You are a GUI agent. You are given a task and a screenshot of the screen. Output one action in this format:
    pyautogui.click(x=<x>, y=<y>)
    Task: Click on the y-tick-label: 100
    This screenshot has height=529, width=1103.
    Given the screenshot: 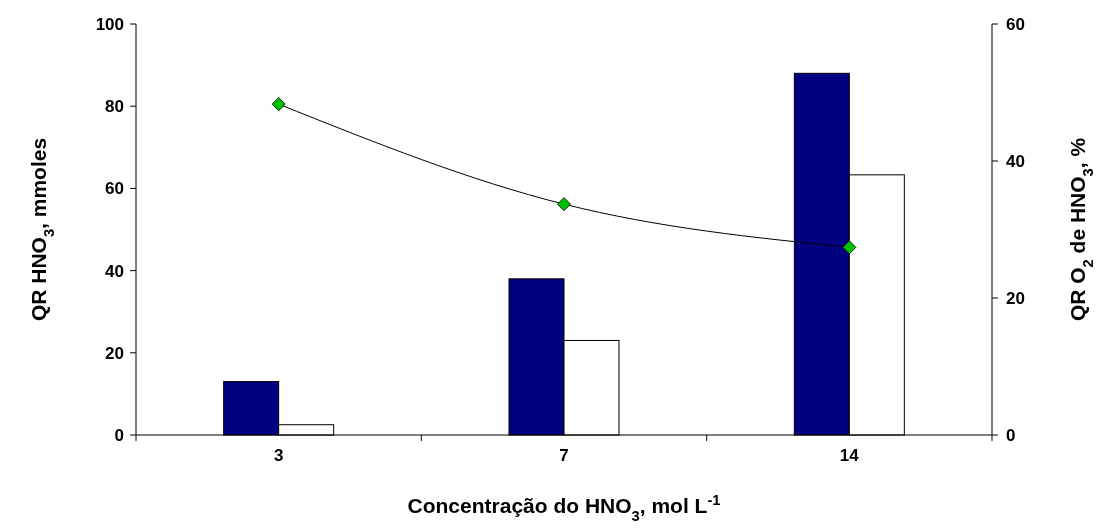 What is the action you would take?
    pyautogui.click(x=109, y=24)
    